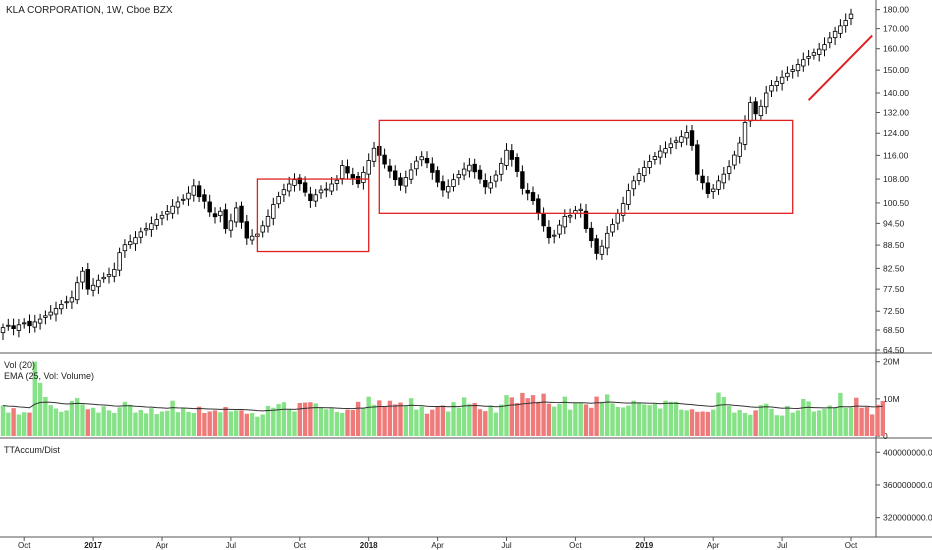 This screenshot has width=932, height=550. I want to click on time-tick-label: 2017, so click(93, 545).